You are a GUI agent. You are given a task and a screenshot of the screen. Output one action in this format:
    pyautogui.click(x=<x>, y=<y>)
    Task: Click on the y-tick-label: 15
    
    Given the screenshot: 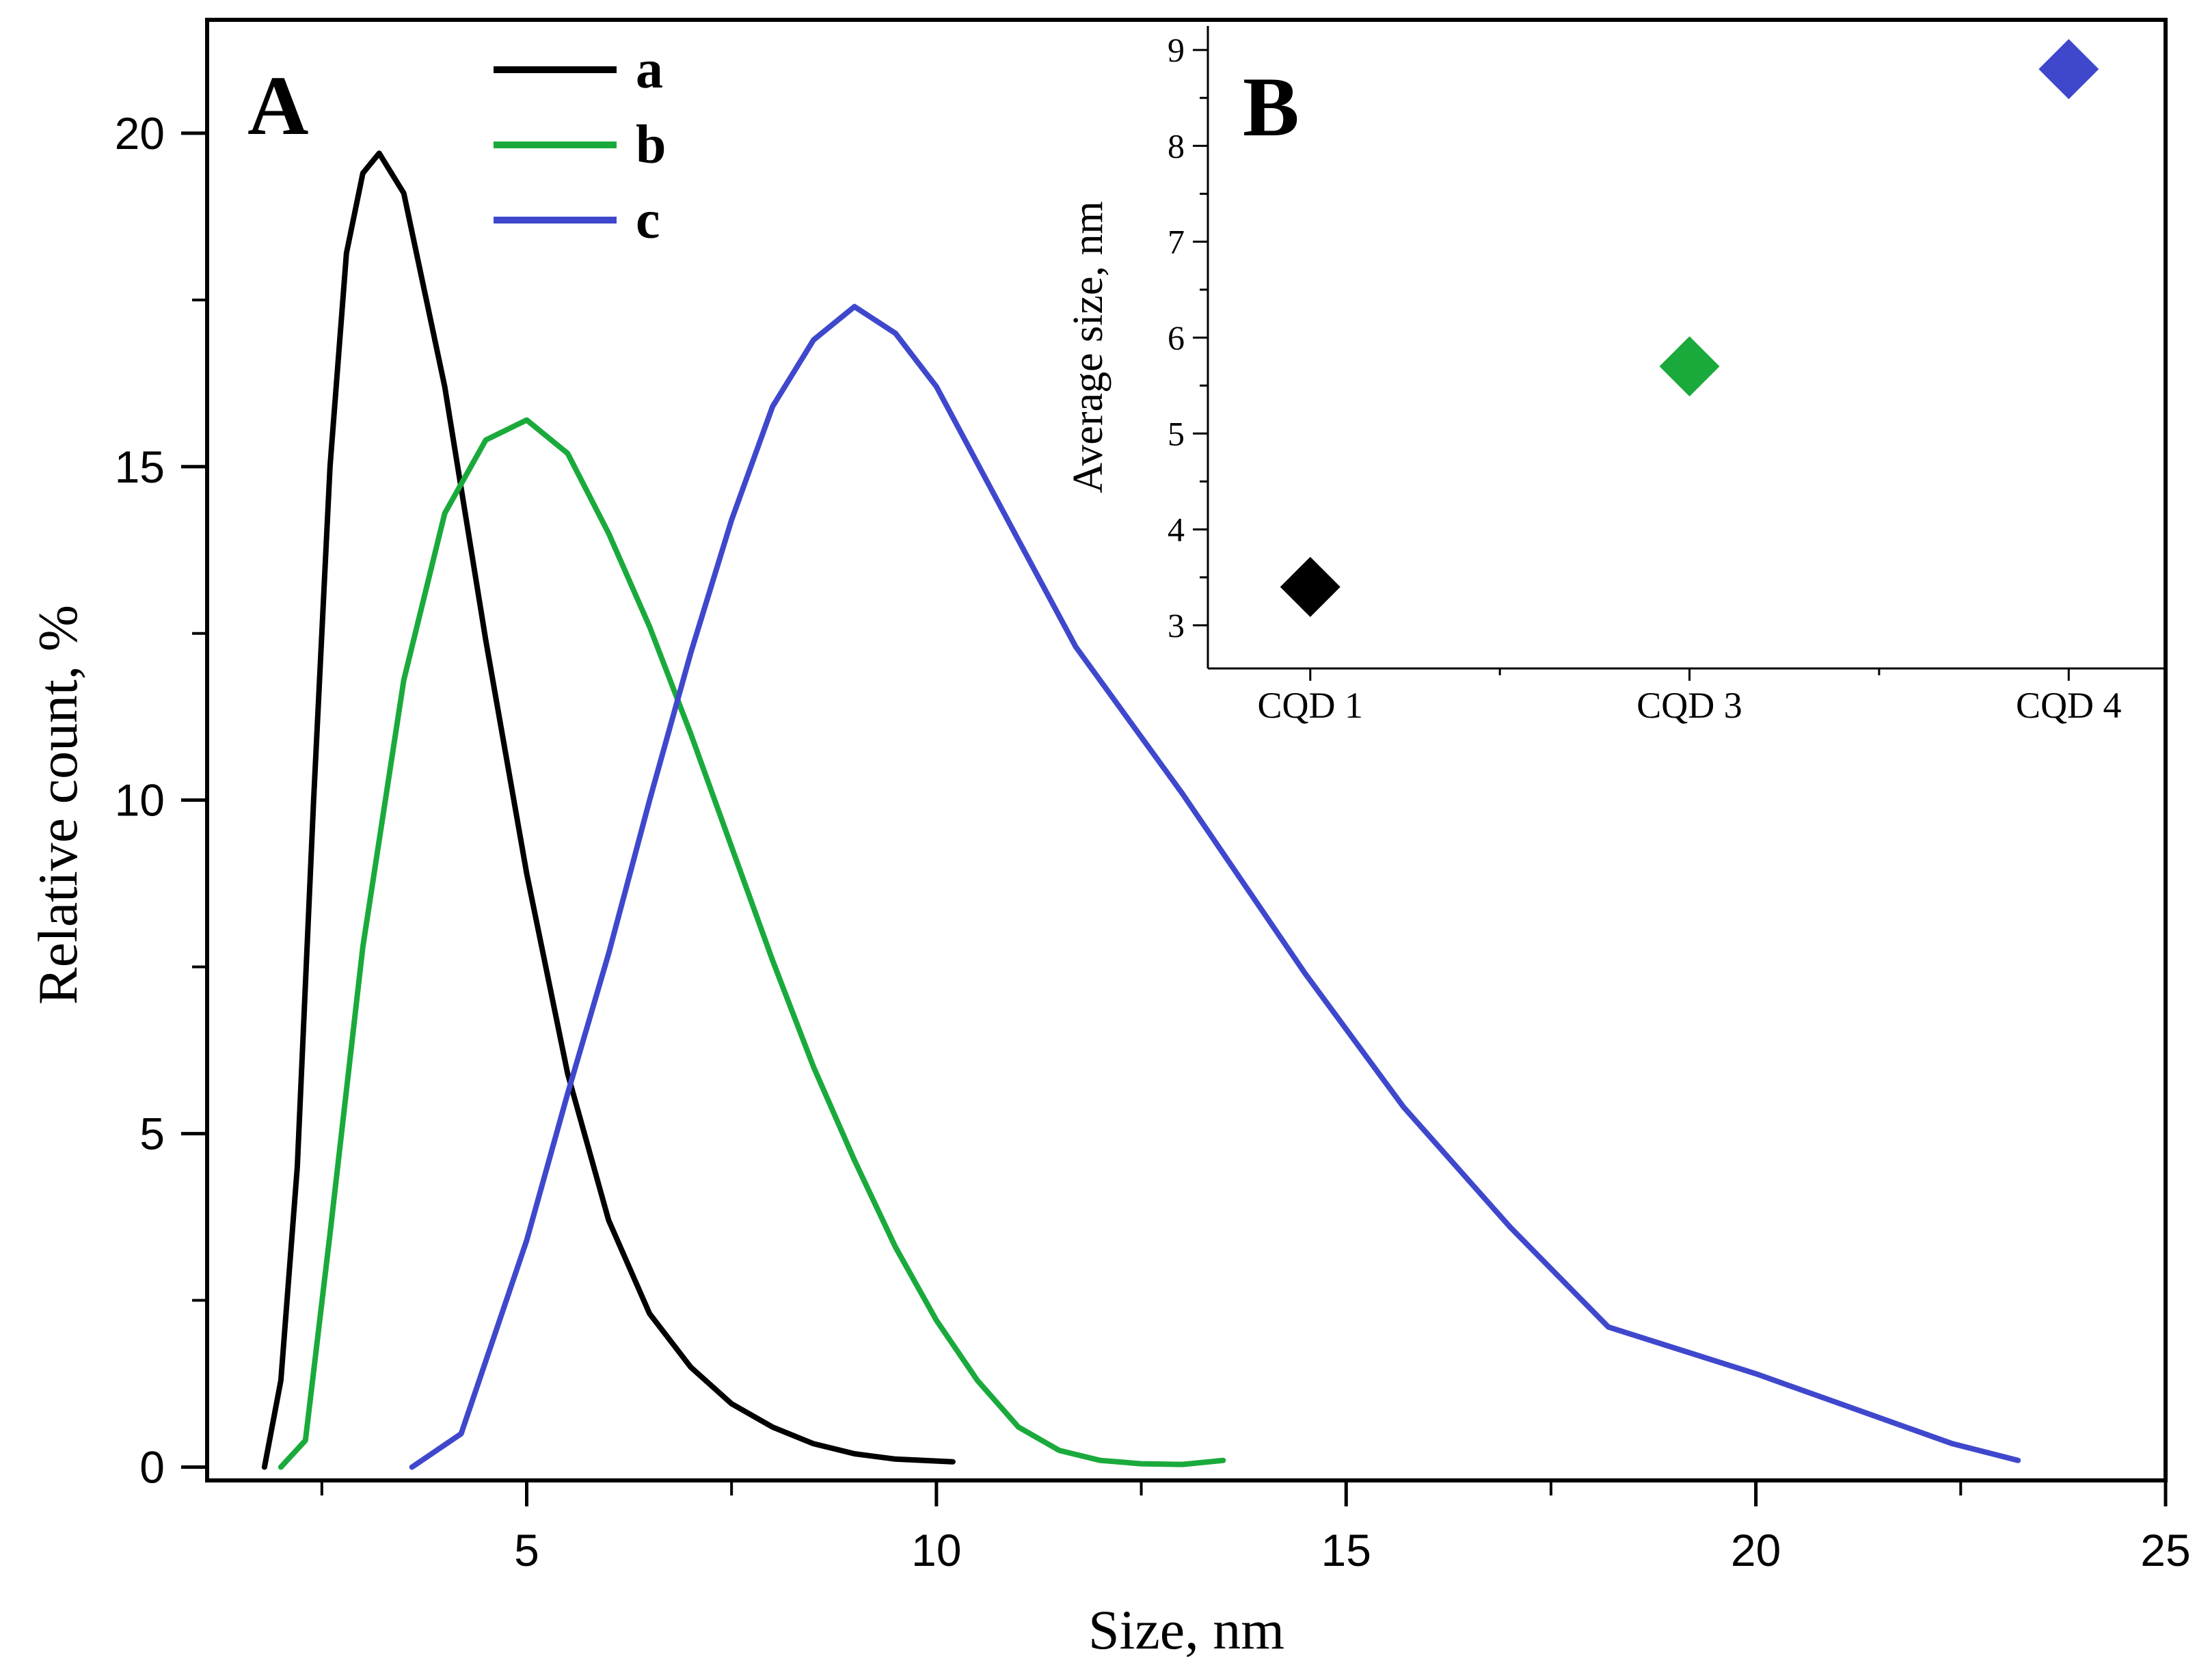 What is the action you would take?
    pyautogui.click(x=140, y=467)
    